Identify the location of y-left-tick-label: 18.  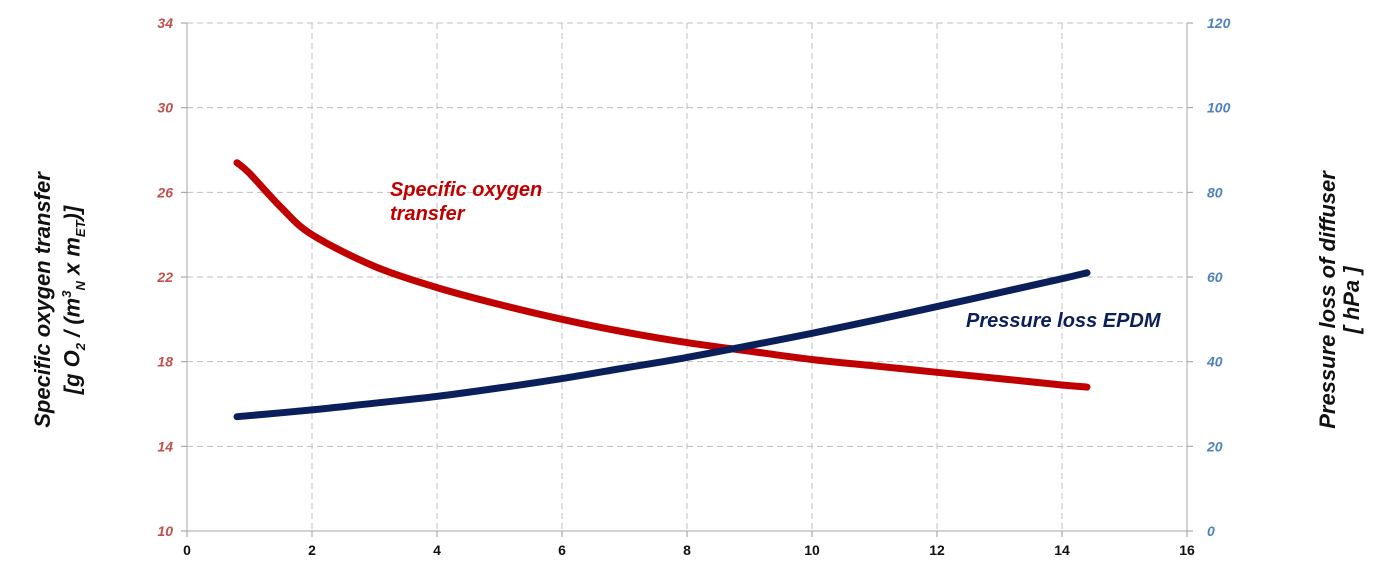
(165, 362).